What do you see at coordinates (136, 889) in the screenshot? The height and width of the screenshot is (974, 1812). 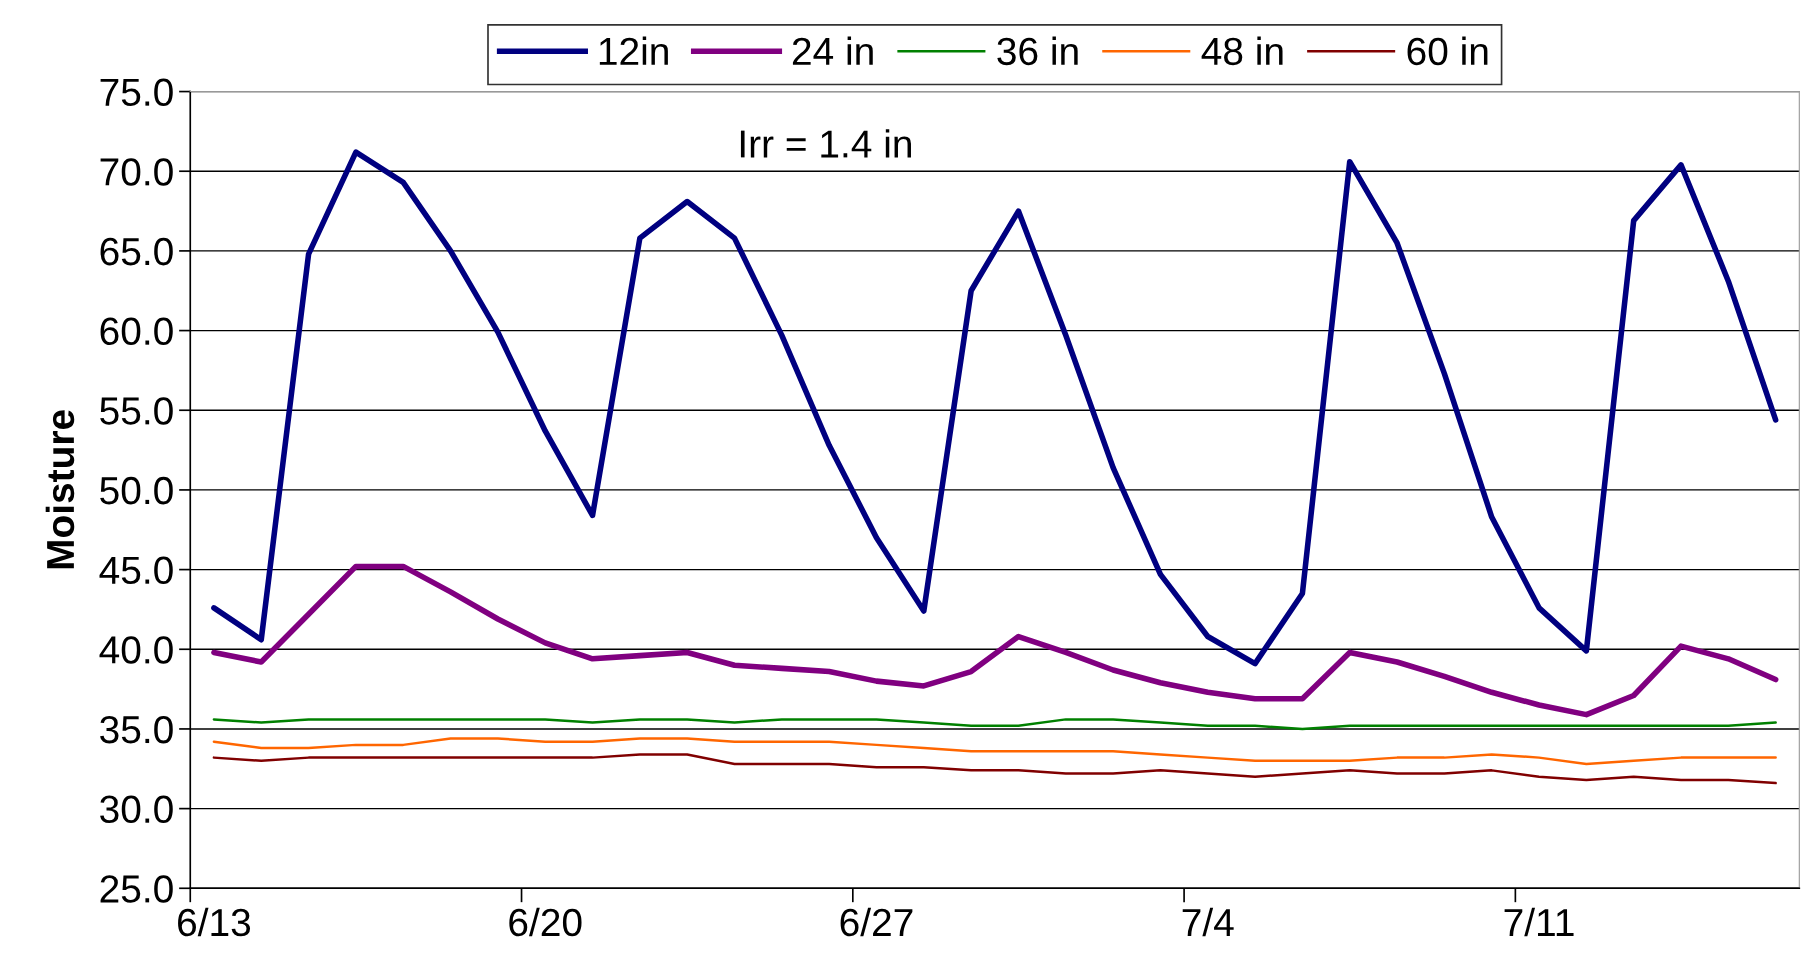 I see `y-tick-label: 25.0` at bounding box center [136, 889].